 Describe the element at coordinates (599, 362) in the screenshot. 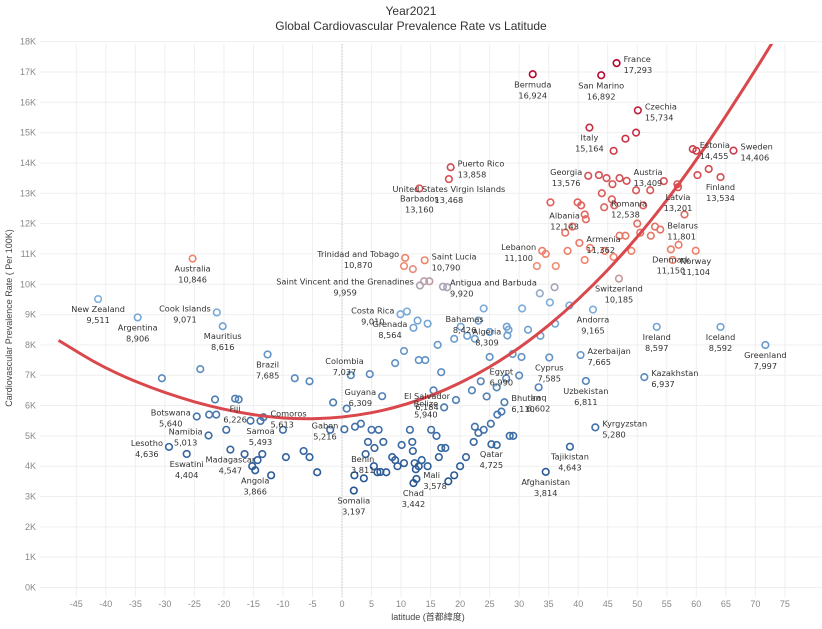

I see `point-label-value: 7,665` at that location.